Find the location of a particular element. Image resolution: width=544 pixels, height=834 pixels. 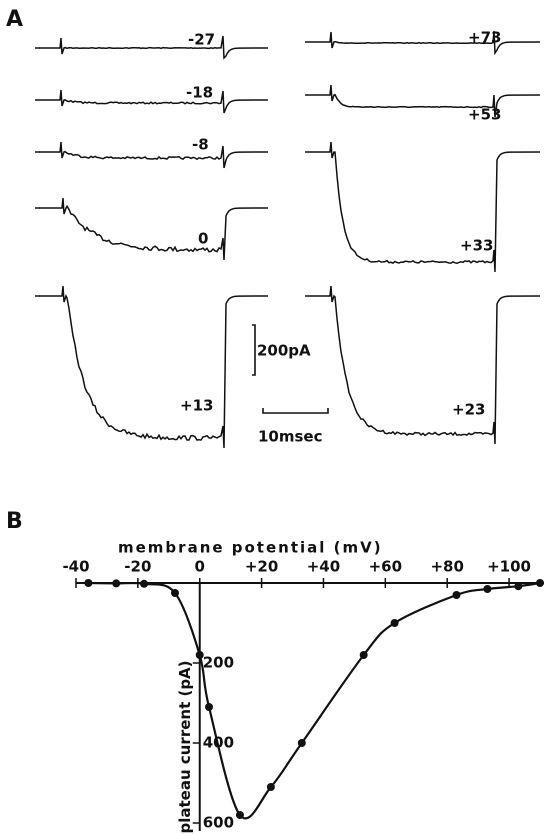

current-scale-bar is located at coordinates (254, 350).